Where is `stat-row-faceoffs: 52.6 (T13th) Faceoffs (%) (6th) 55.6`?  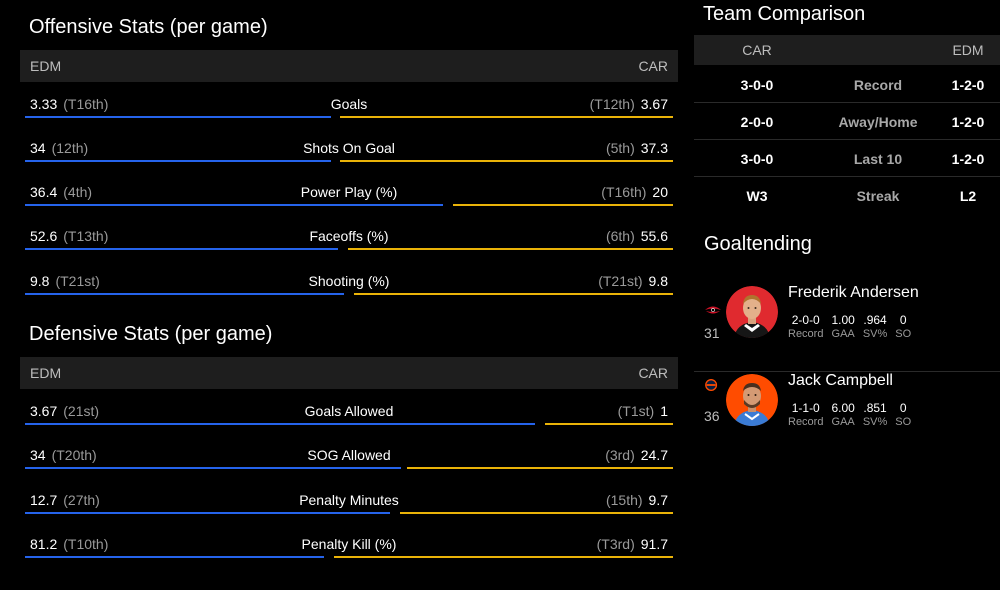
stat-row-faceoffs: 52.6 (T13th) Faceoffs (%) (6th) 55.6 is located at coordinates (349, 236).